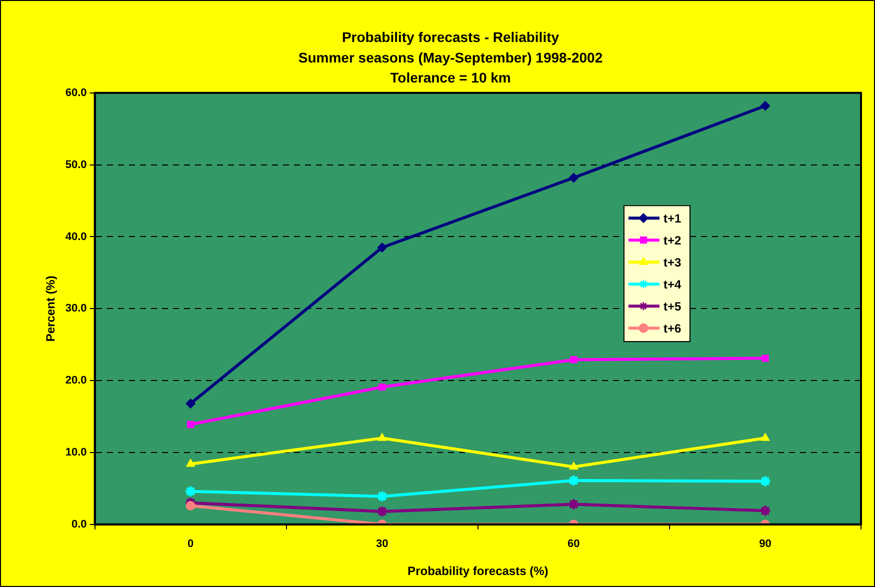 This screenshot has height=587, width=875. What do you see at coordinates (672, 306) in the screenshot?
I see `legend-label: t+5` at bounding box center [672, 306].